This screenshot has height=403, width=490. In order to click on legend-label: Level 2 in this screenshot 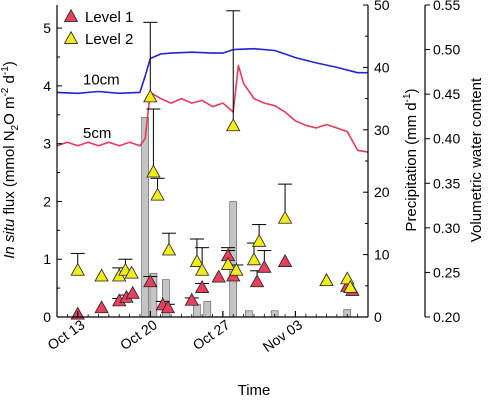, I will do `click(109, 39)`.